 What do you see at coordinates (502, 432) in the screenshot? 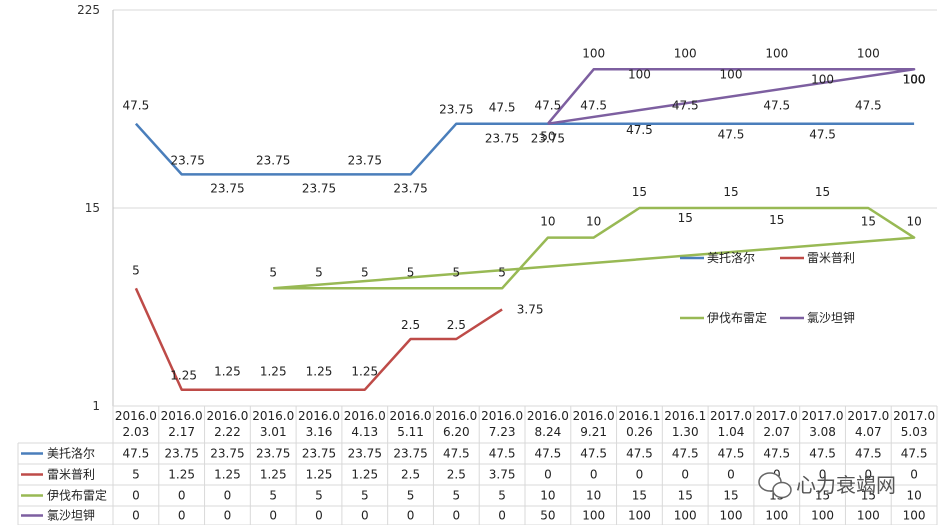
I see `category-label: 7.23` at bounding box center [502, 432].